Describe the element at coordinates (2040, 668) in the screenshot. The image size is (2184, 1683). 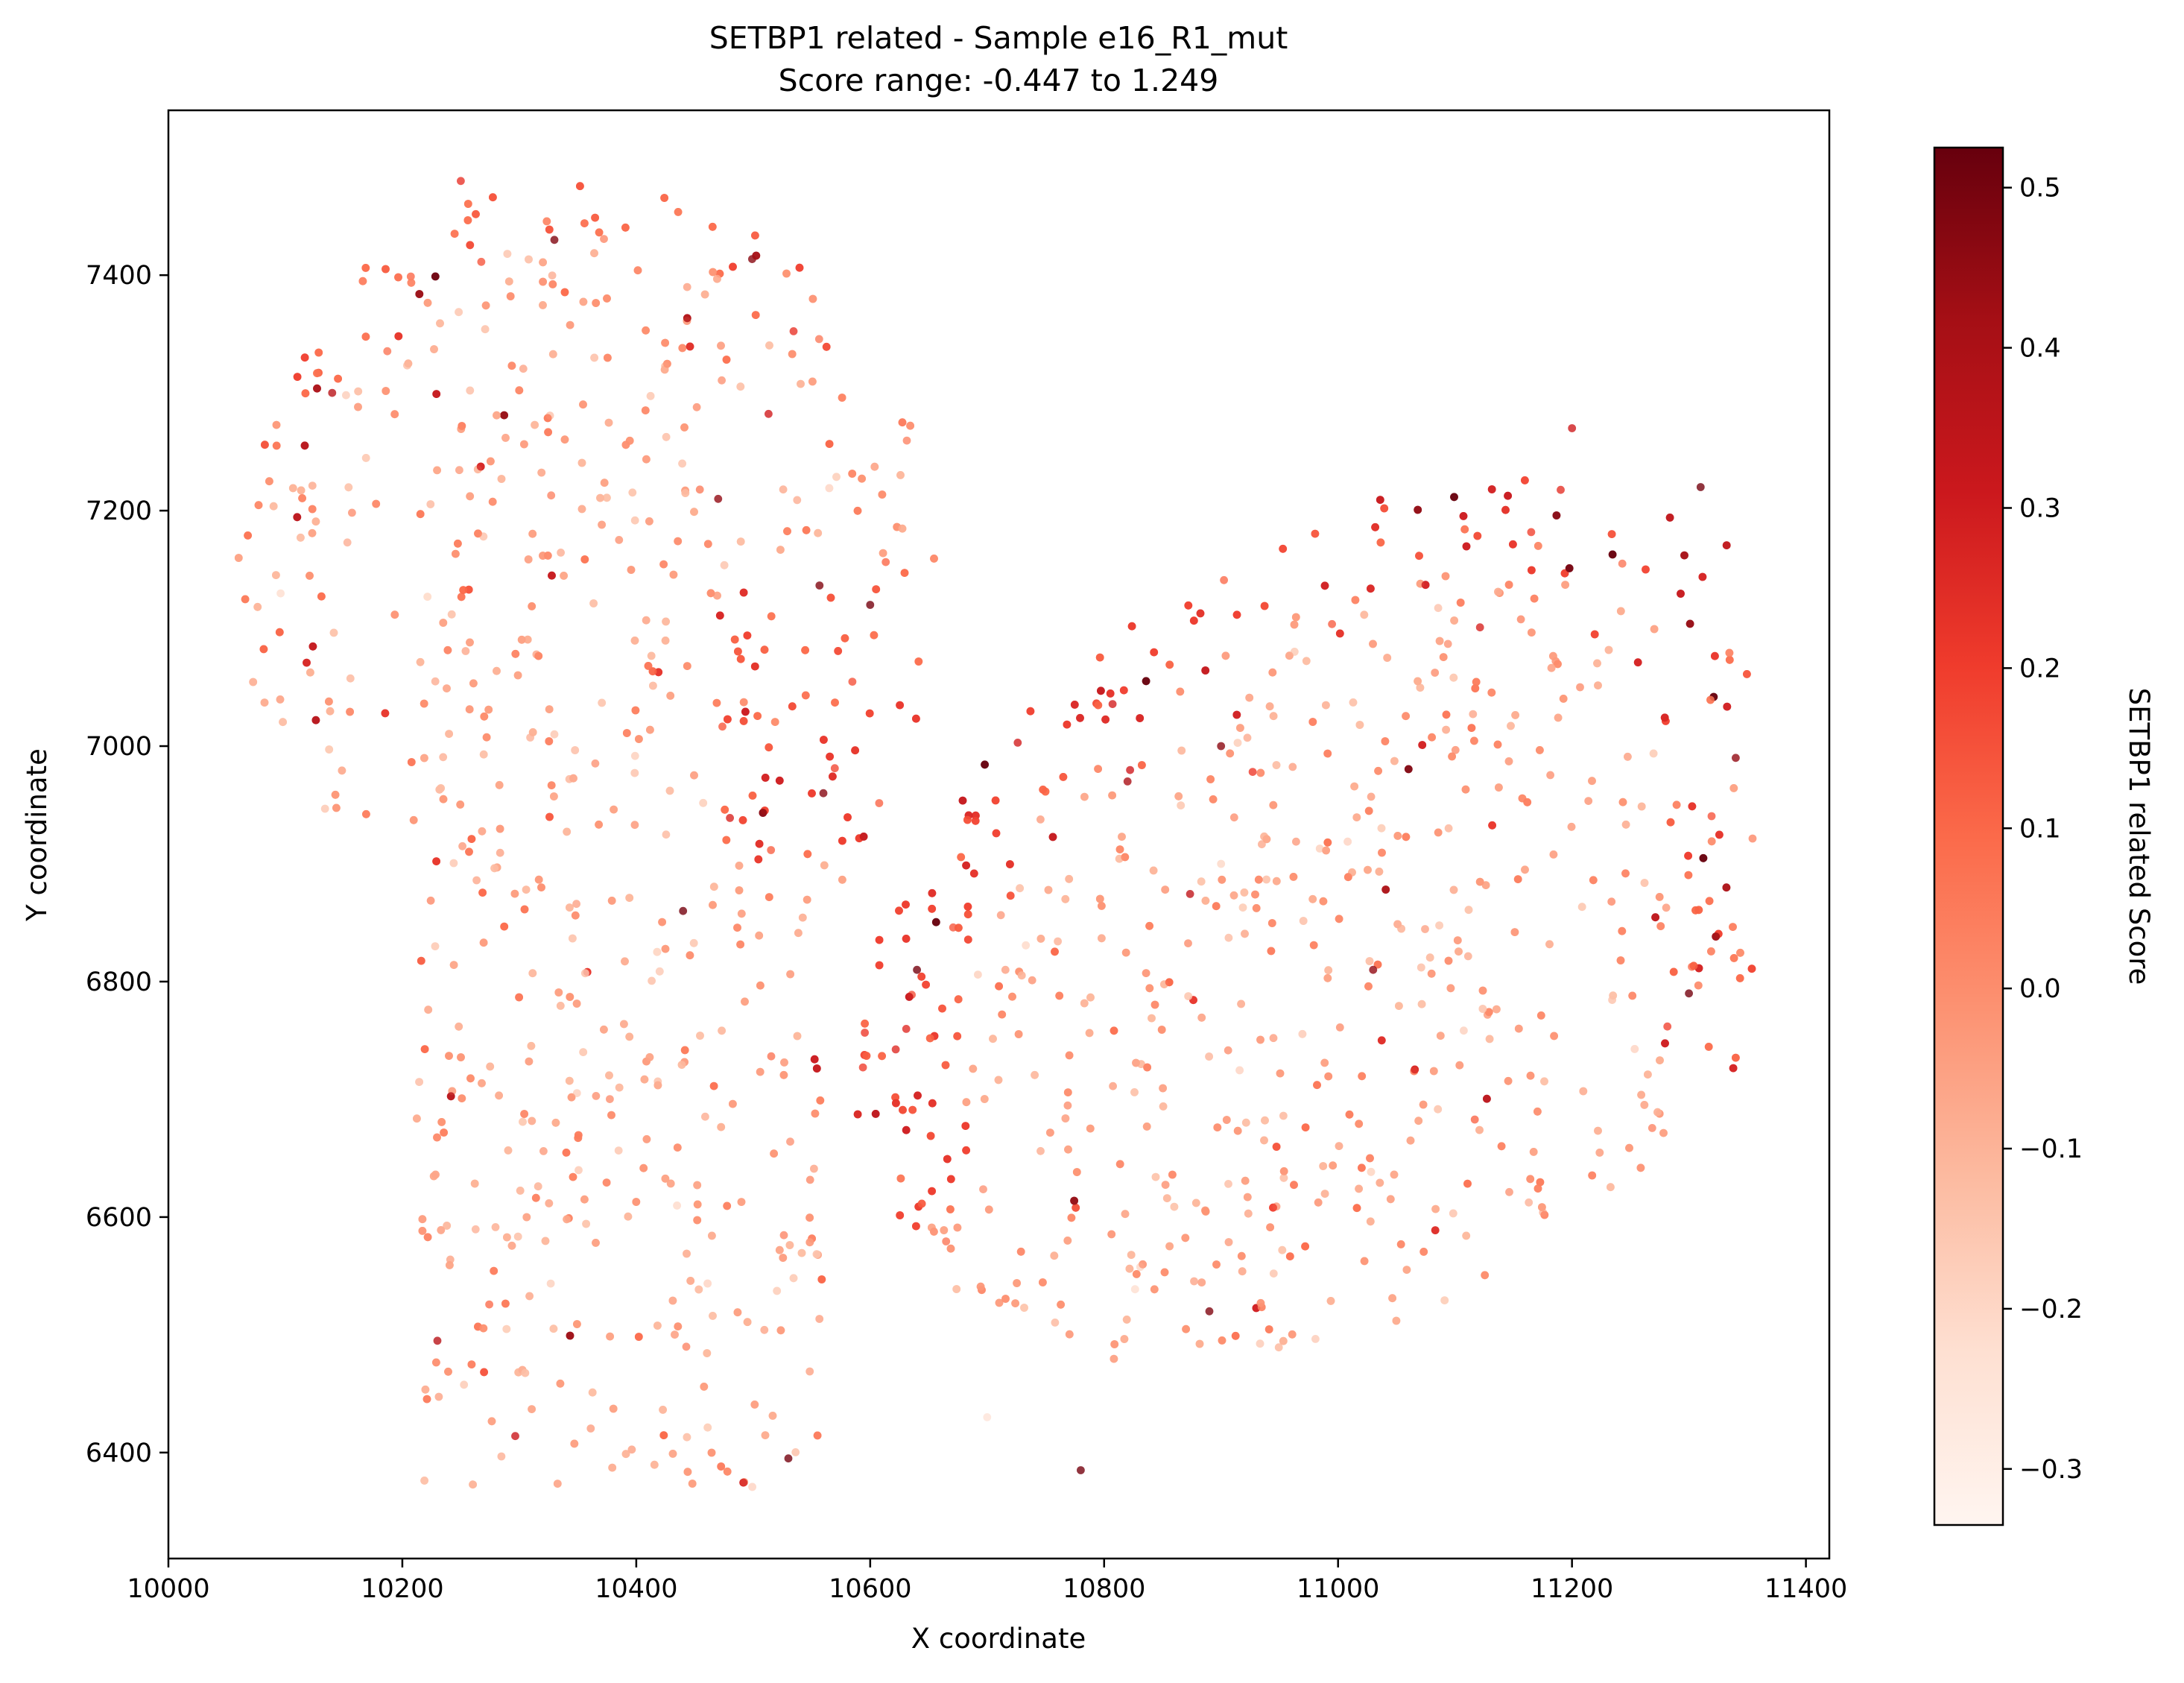
I see `colorbar-tick-label: 0.2` at that location.